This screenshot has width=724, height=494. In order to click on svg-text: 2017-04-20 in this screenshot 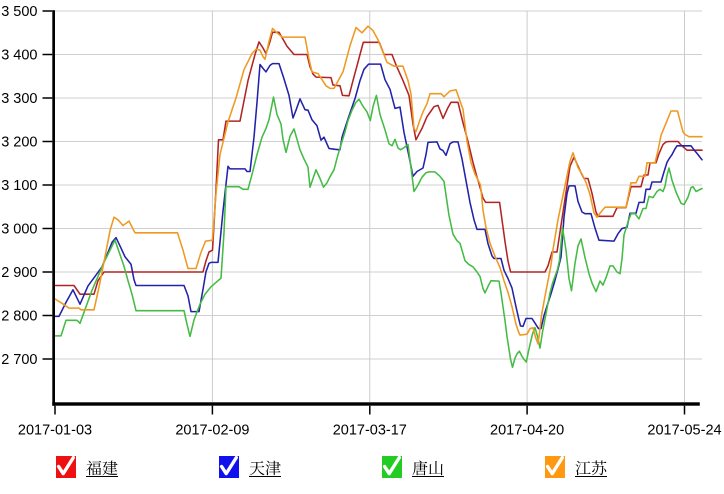, I will do `click(527, 431)`.